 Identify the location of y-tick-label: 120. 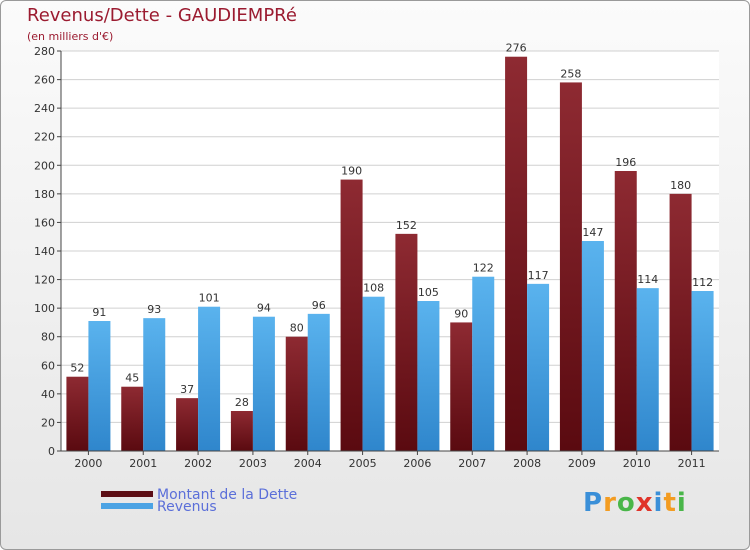
(44, 280).